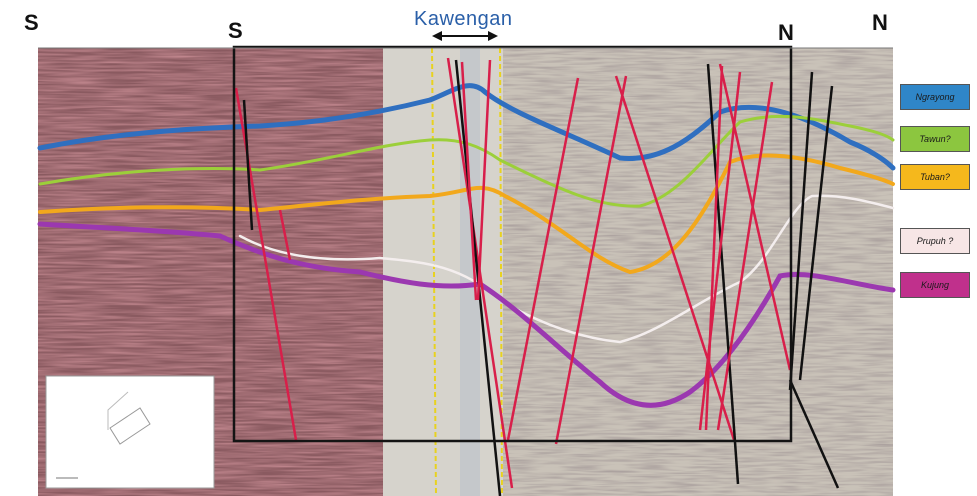  I want to click on legend-prupuh: Prupuh ?, so click(935, 241).